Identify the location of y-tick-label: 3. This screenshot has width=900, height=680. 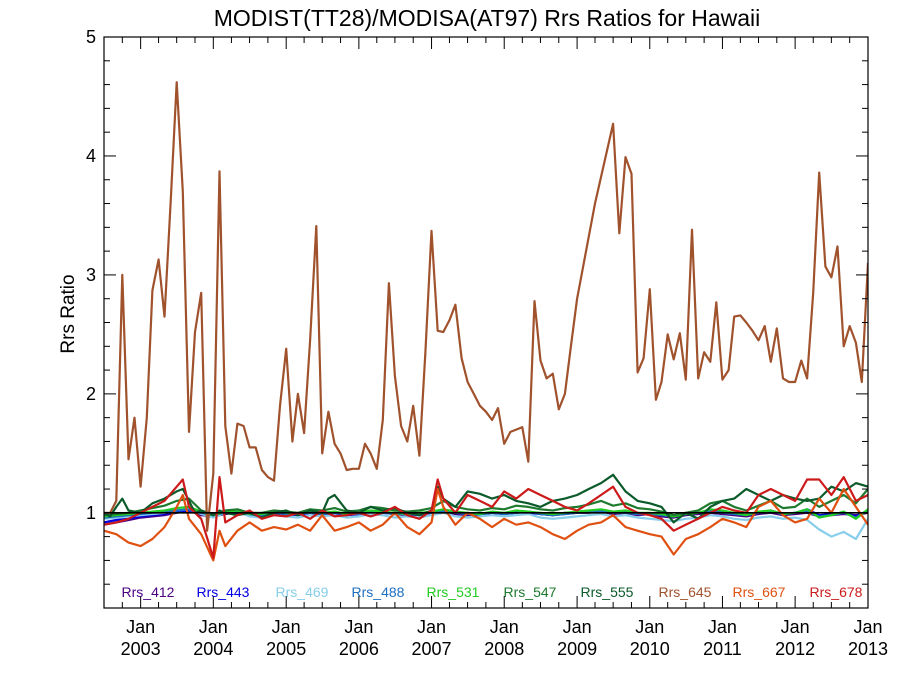
(91, 275).